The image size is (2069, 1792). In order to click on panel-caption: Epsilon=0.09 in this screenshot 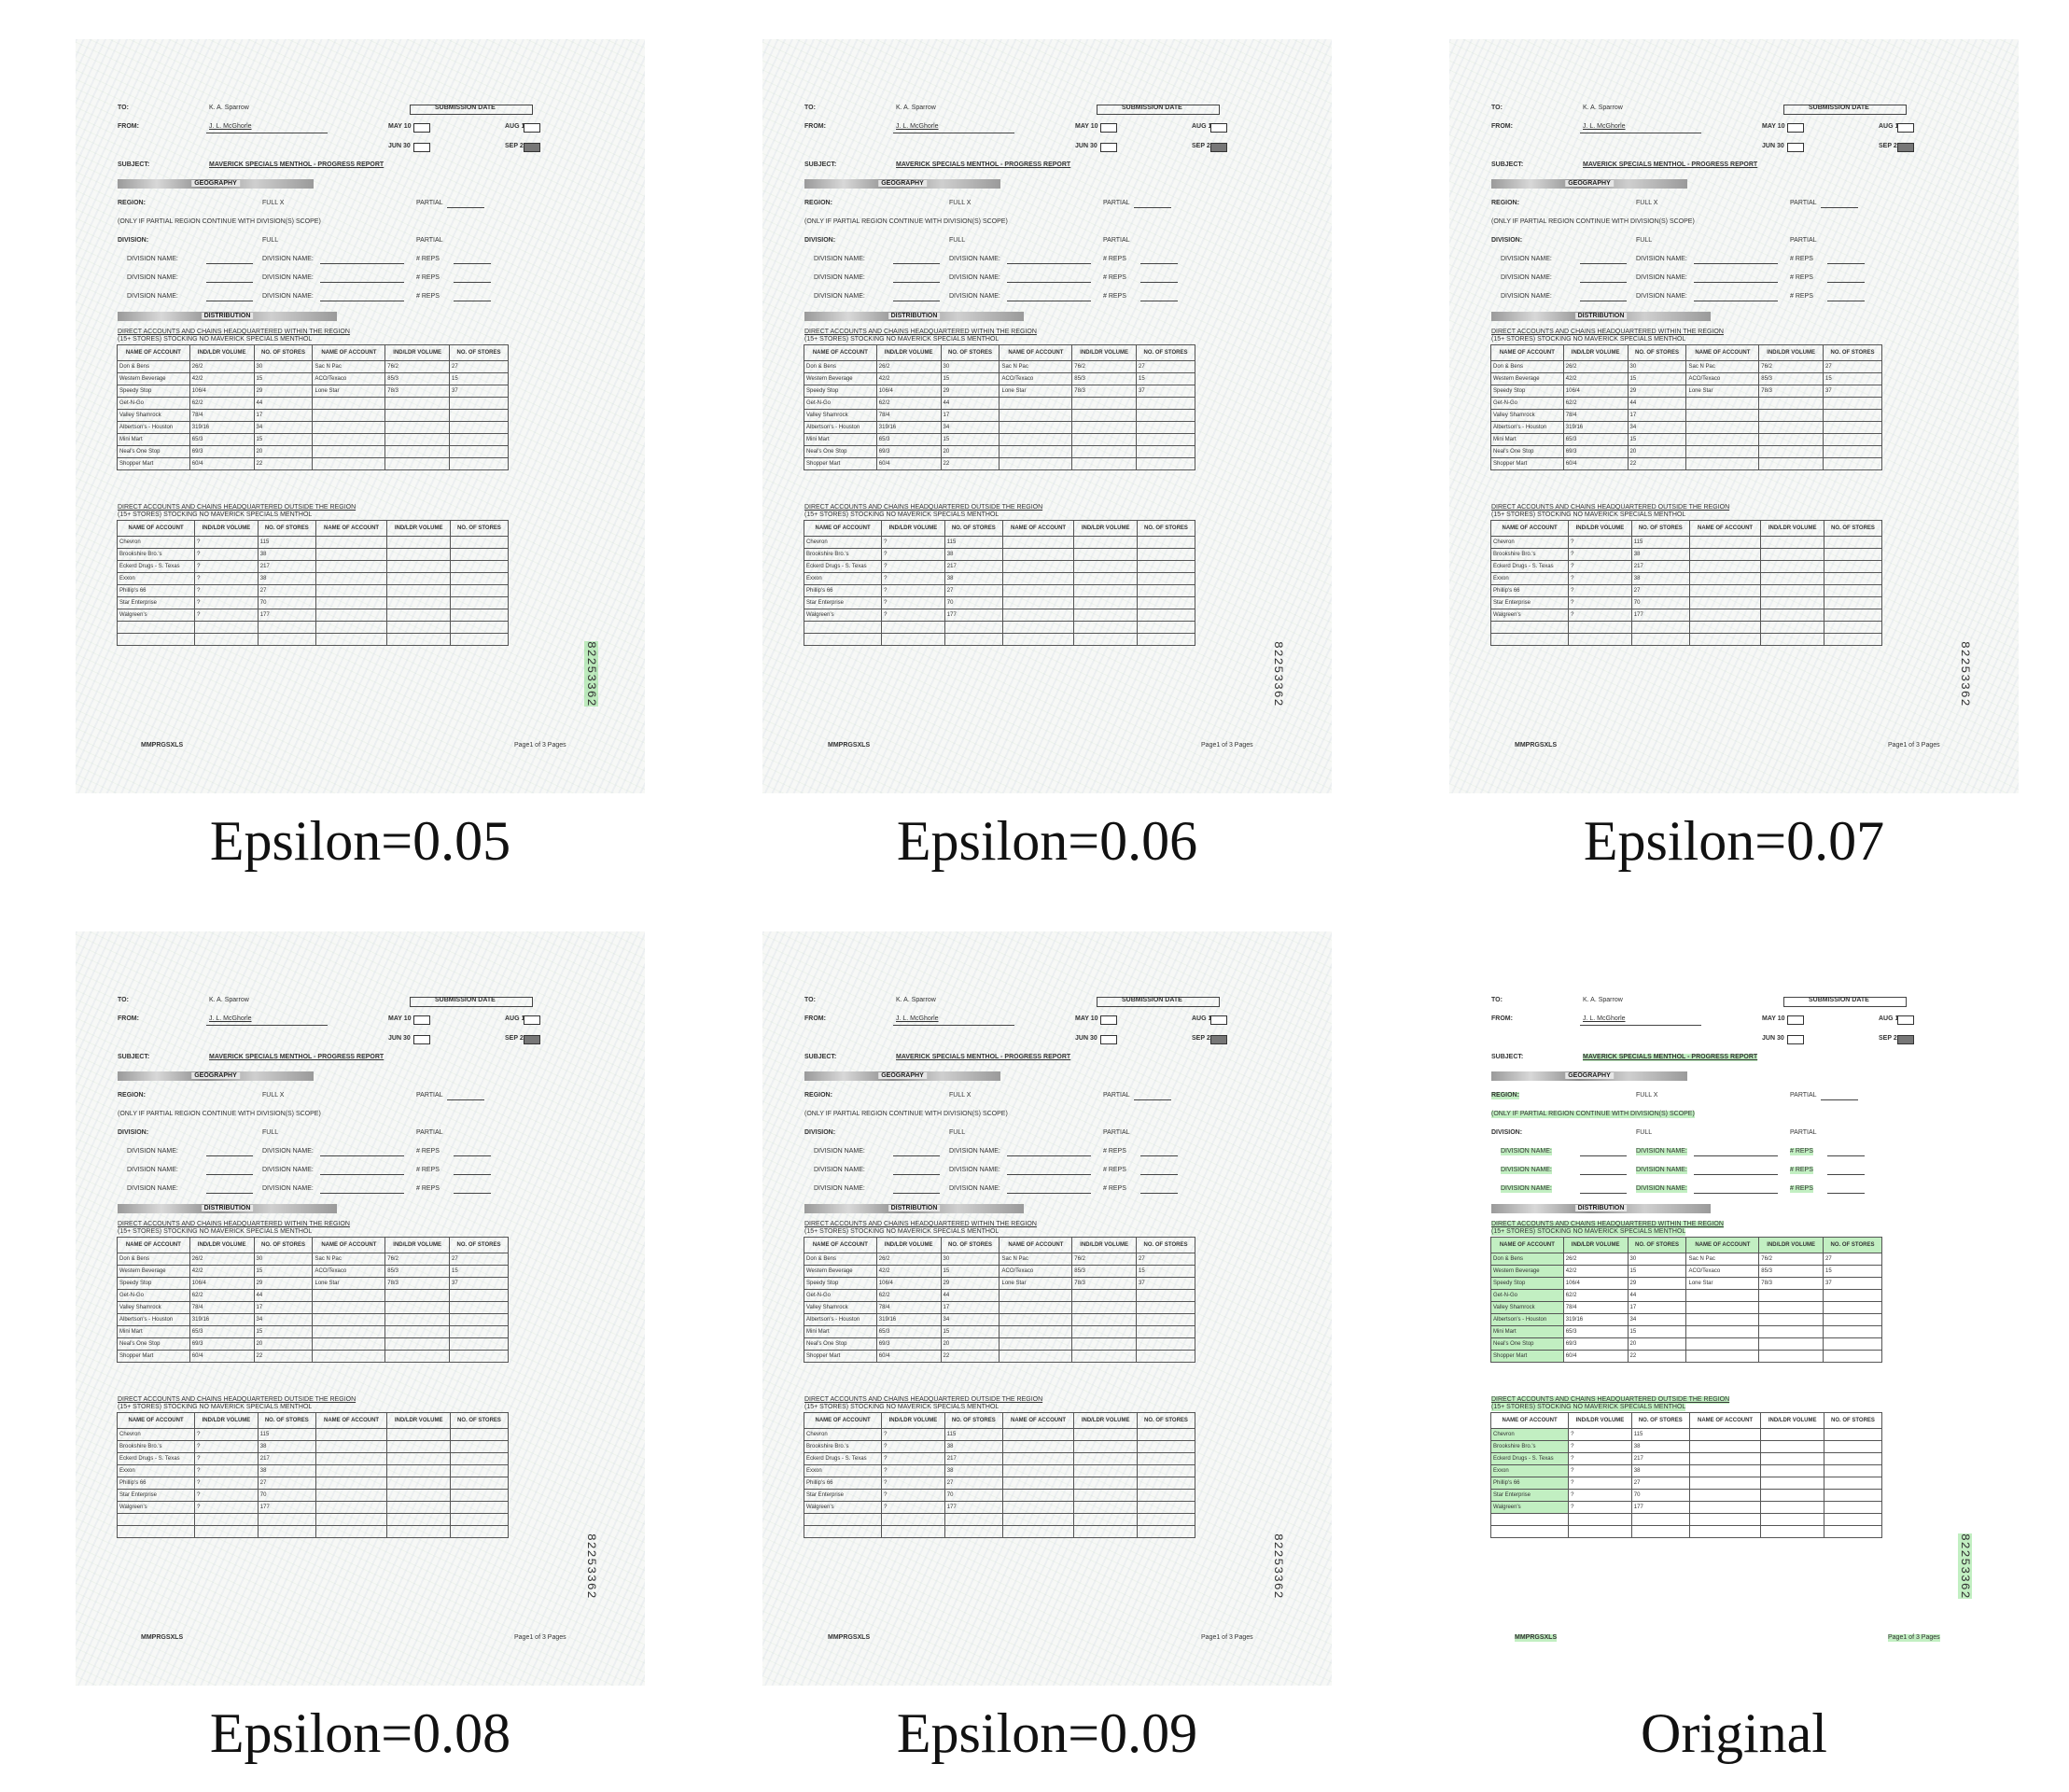, I will do `click(1047, 1733)`.